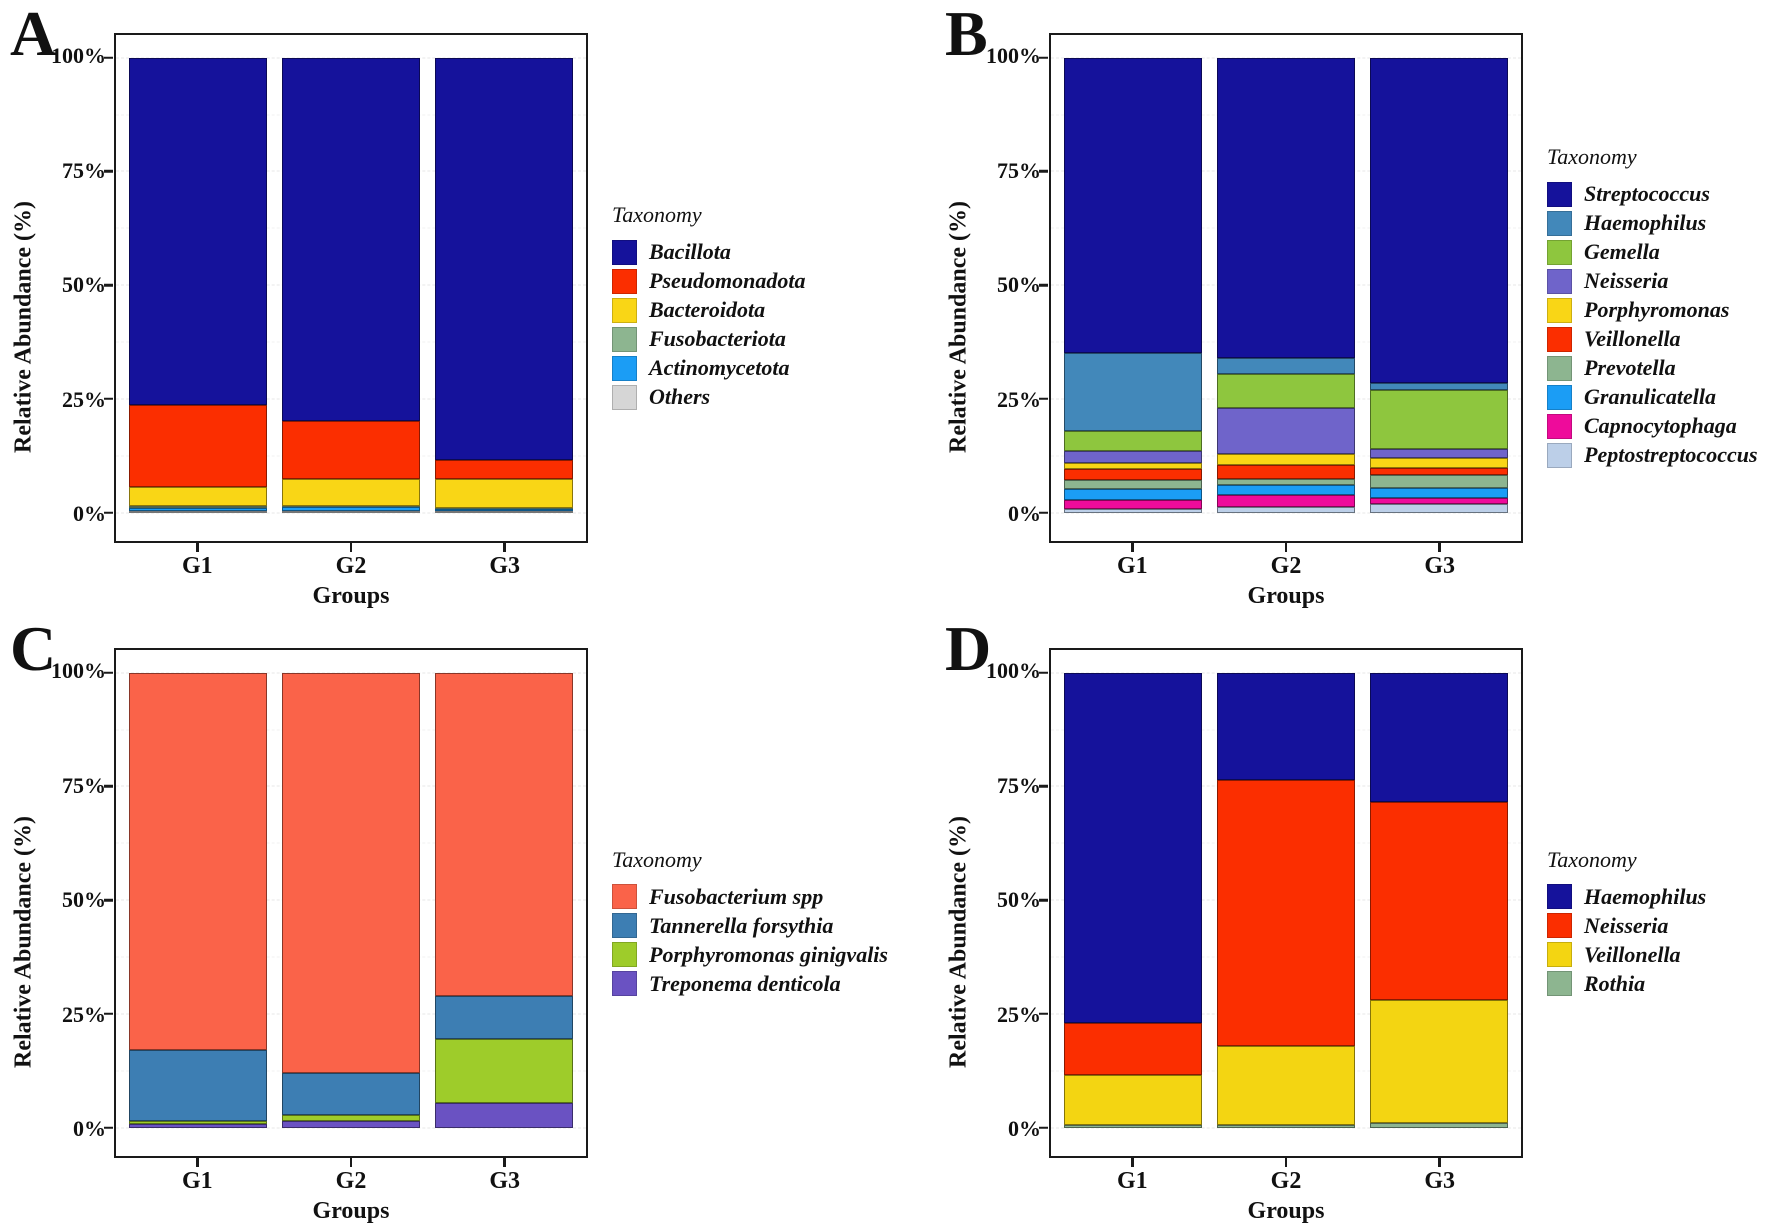 The width and height of the screenshot is (1770, 1231). I want to click on stacked-bar-d-g3, so click(1439, 900).